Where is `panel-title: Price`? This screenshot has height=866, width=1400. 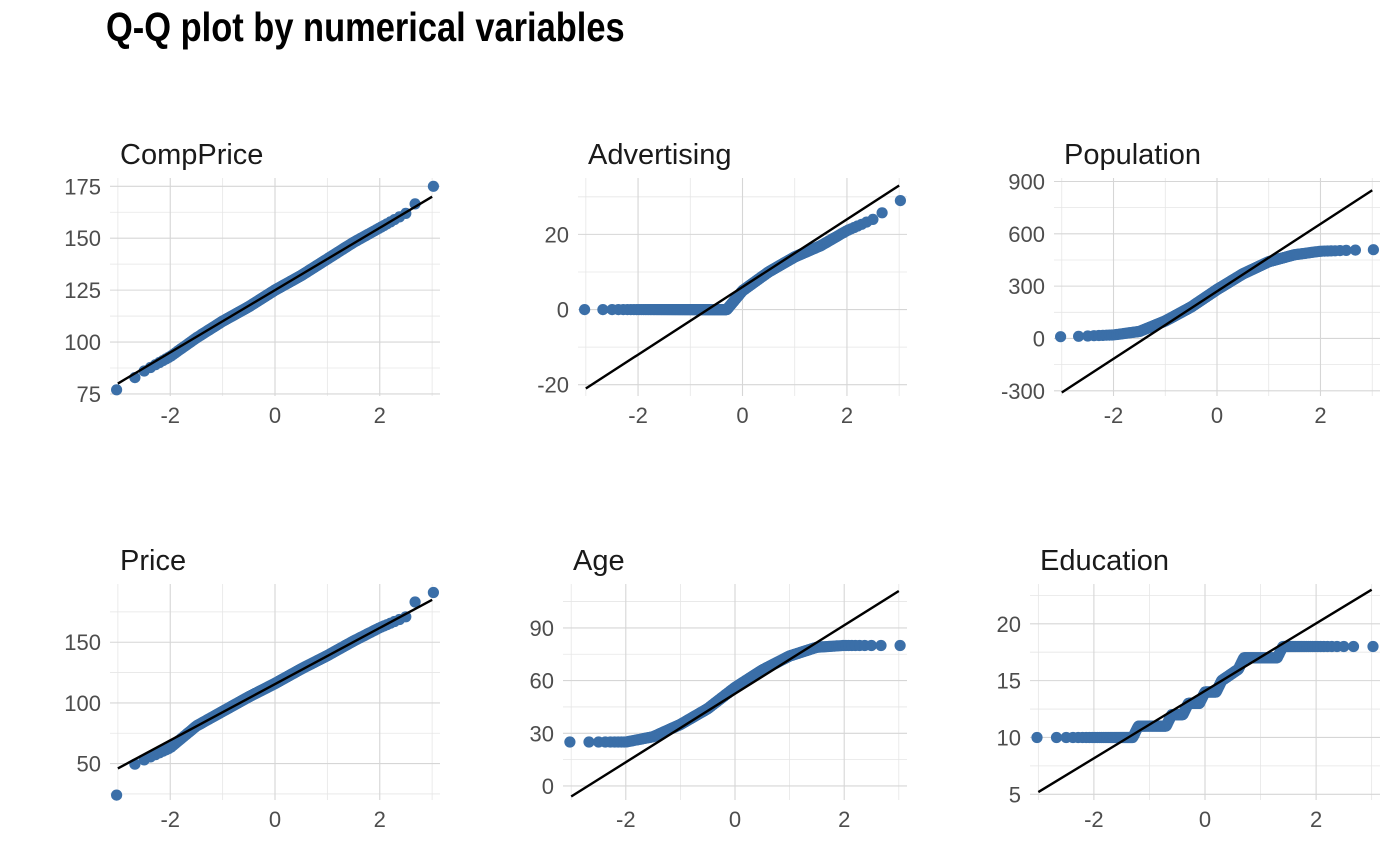
panel-title: Price is located at coordinates (153, 561).